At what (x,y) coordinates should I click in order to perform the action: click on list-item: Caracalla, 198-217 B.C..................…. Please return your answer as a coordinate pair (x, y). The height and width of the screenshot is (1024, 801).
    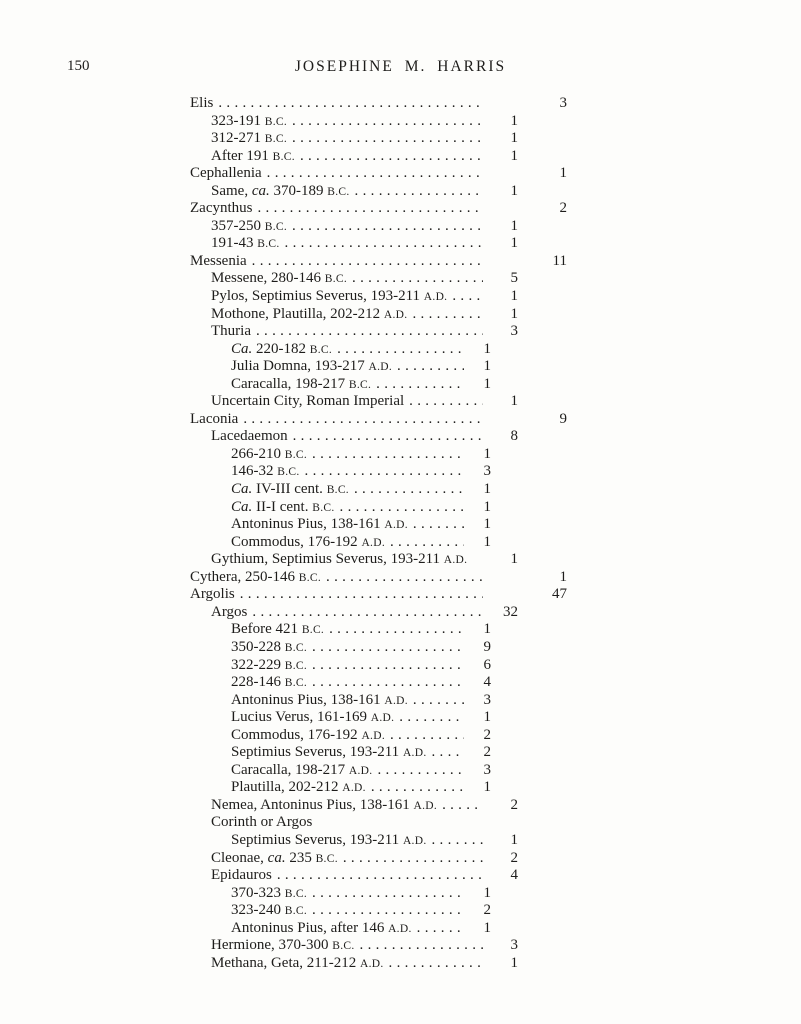
    Looking at the image, I should click on (380, 385).